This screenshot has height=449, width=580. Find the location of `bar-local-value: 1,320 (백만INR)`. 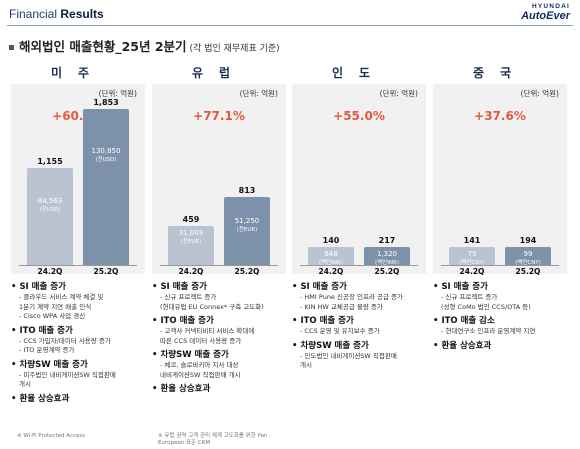

bar-local-value: 1,320 (백만INR) is located at coordinates (387, 259).